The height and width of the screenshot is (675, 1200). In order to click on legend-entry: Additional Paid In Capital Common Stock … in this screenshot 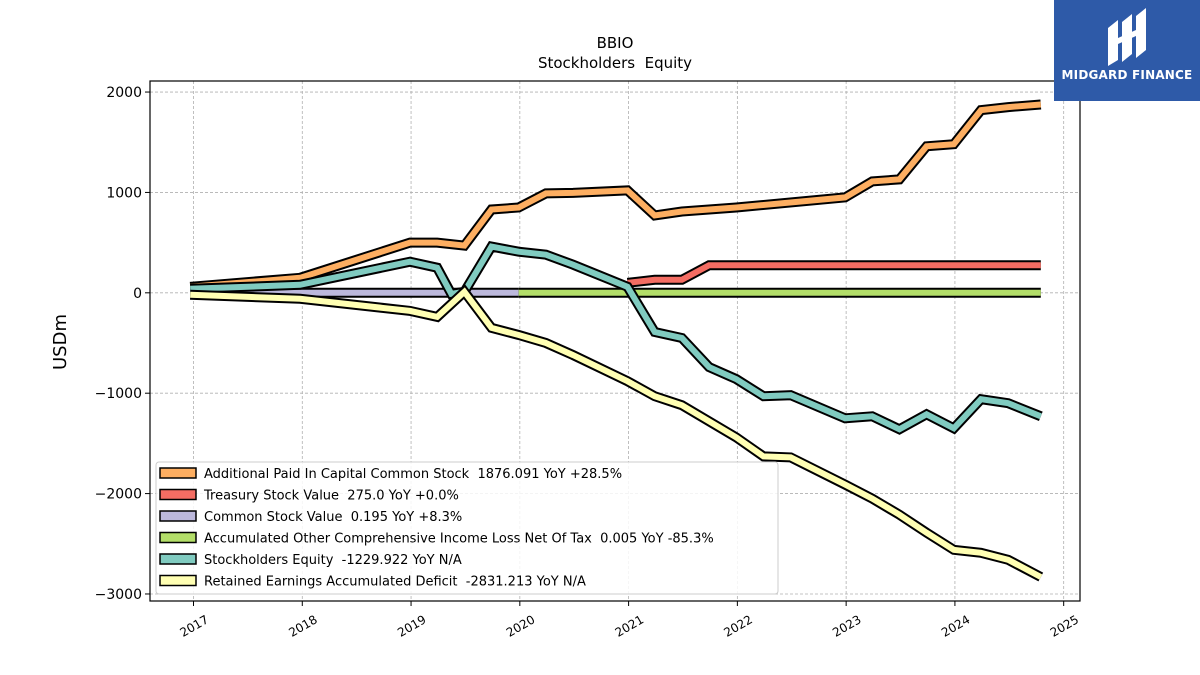, I will do `click(413, 474)`.